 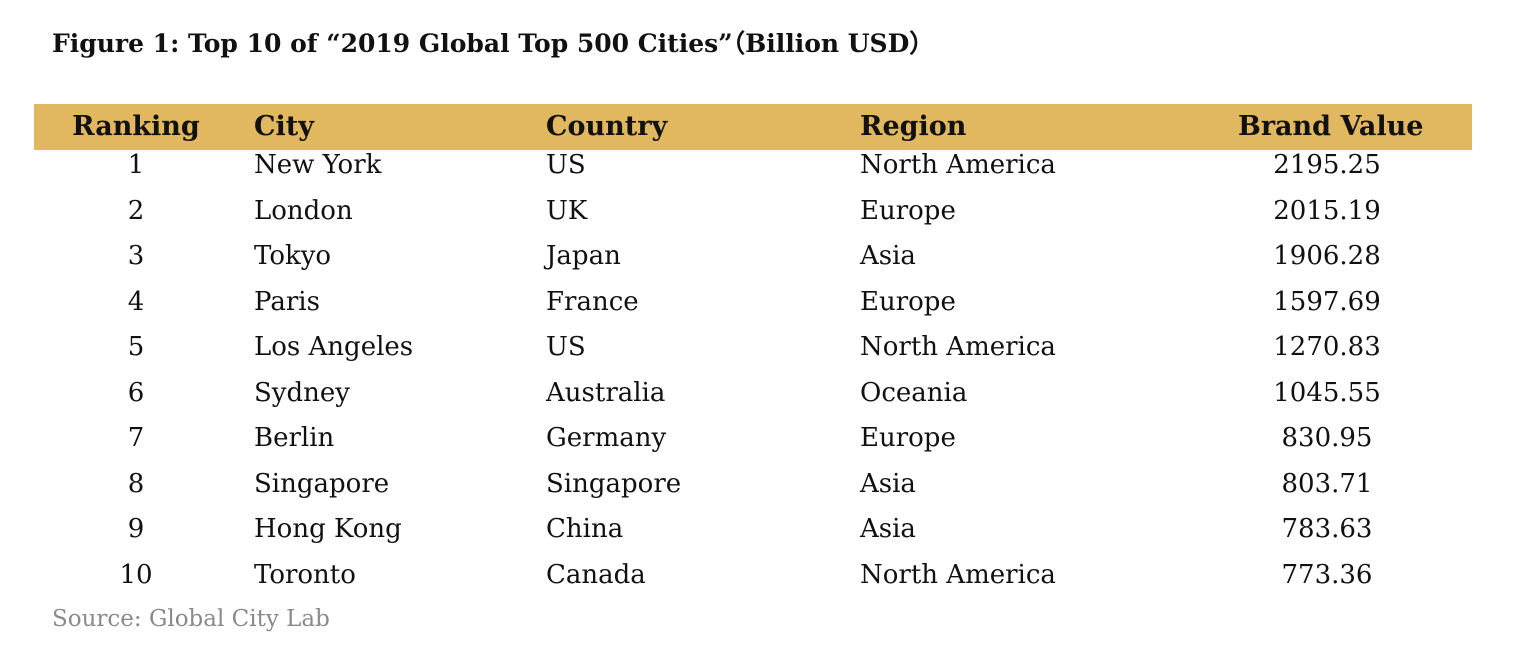 I want to click on header-ranking: Ranking, so click(x=136, y=126).